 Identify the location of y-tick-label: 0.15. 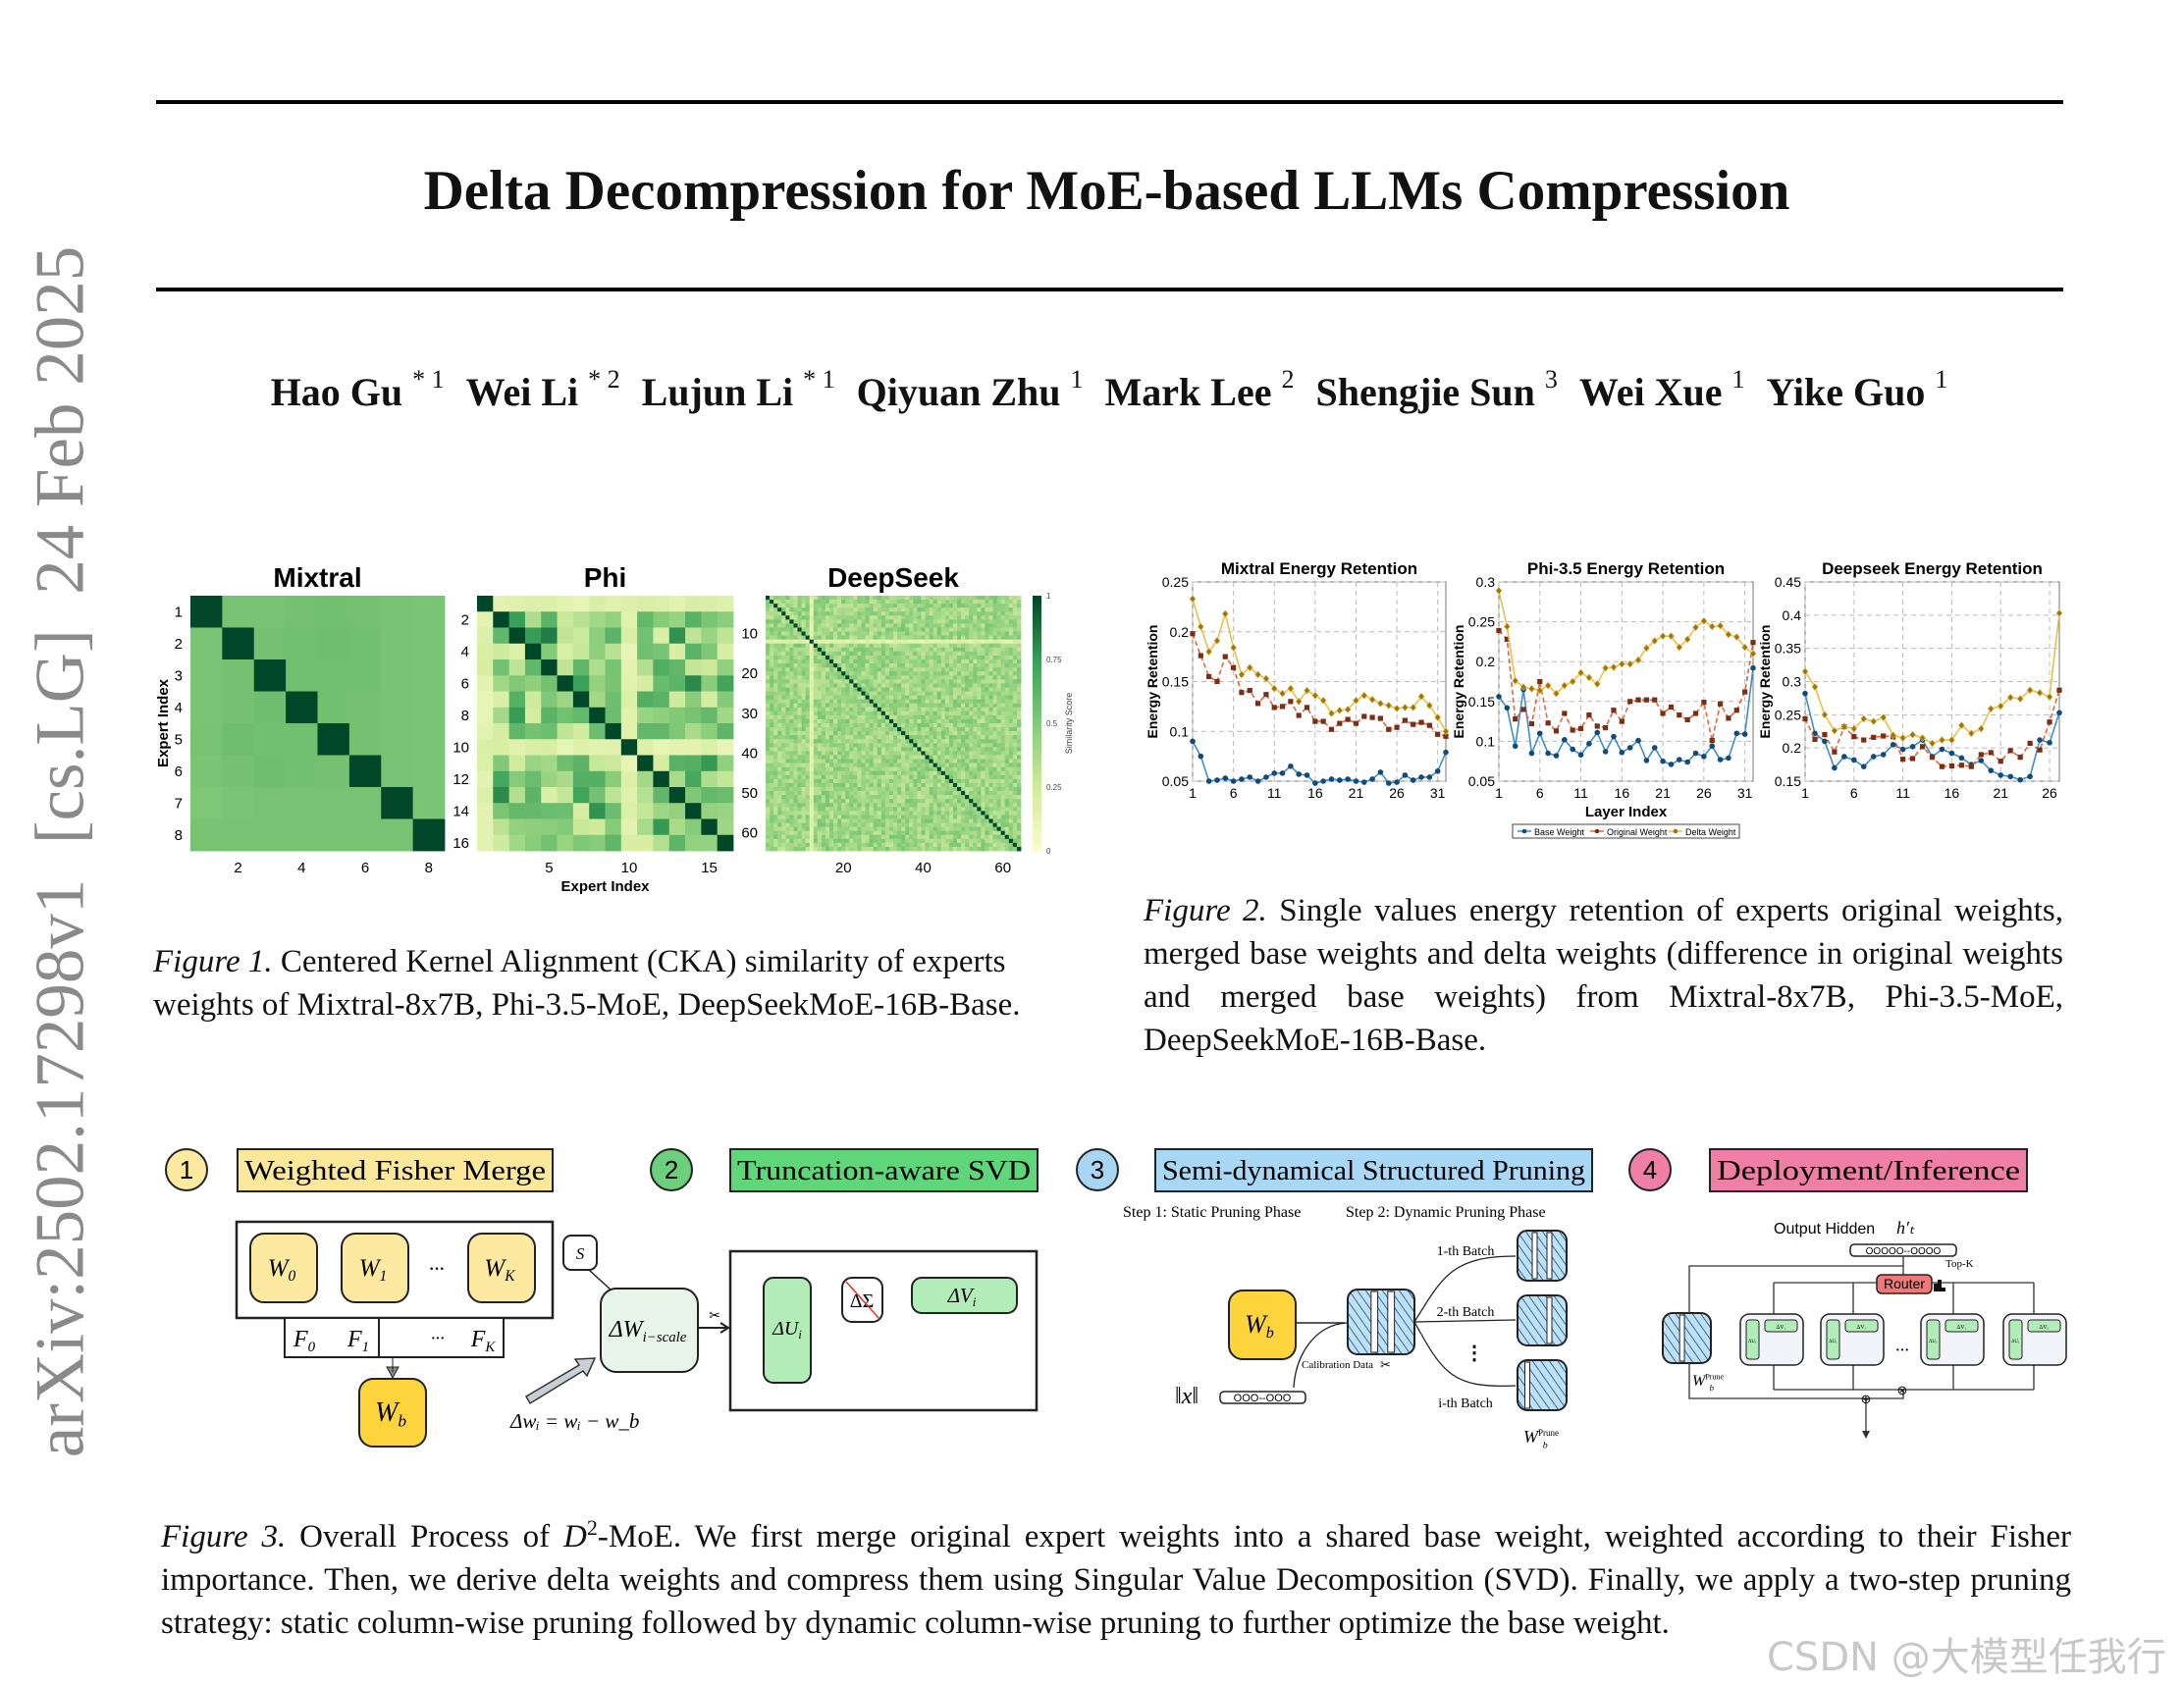
(1481, 702).